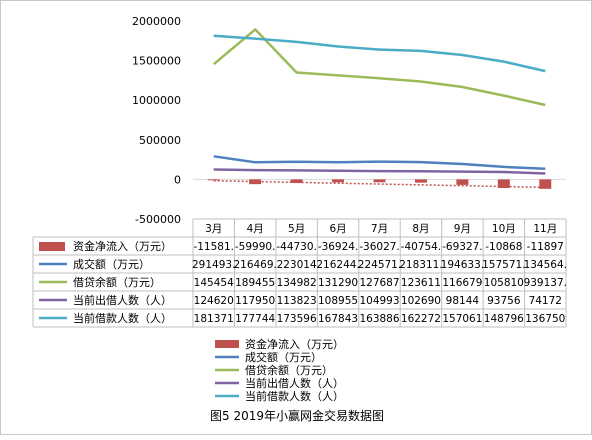 This screenshot has height=440, width=592. Describe the element at coordinates (122, 318) in the screenshot. I see `table-row-label: 当前借款人数（人）` at that location.